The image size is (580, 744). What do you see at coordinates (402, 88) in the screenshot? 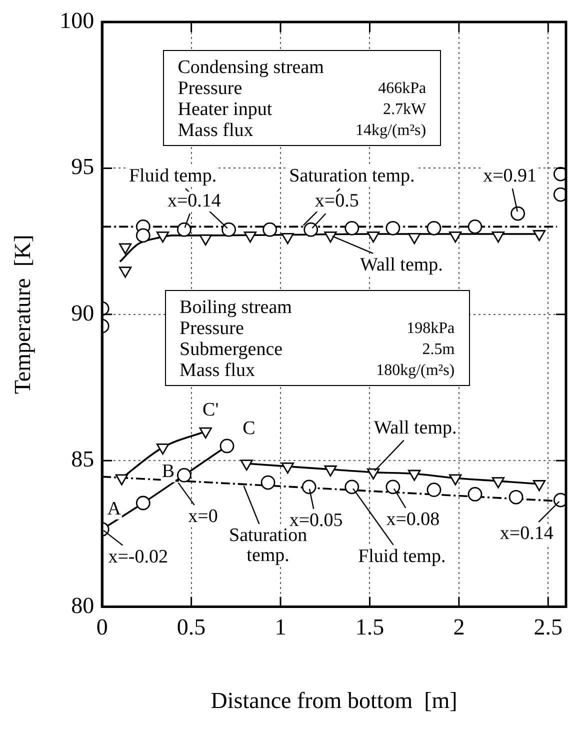
I see `annotation: 466kPa` at bounding box center [402, 88].